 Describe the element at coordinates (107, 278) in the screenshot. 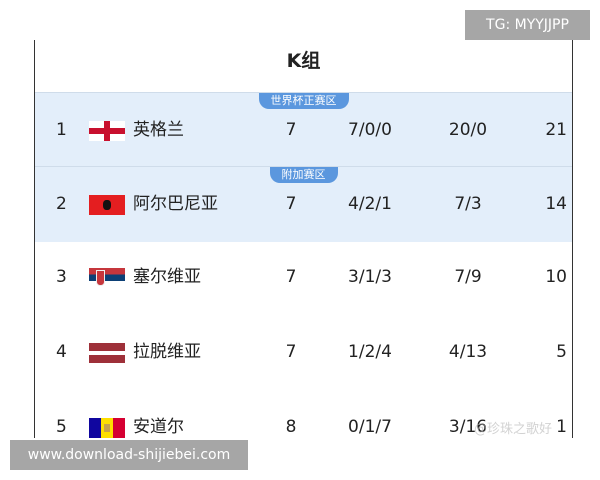

I see `serbia-flag-icon` at that location.